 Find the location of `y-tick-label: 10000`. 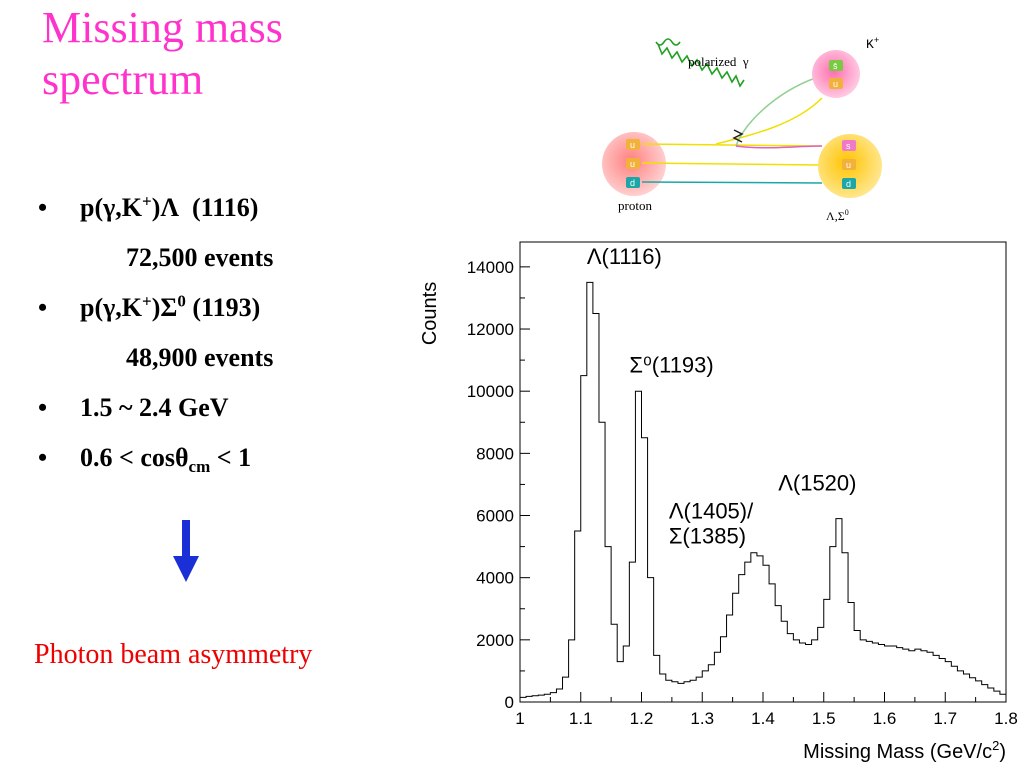

y-tick-label: 10000 is located at coordinates (490, 391).